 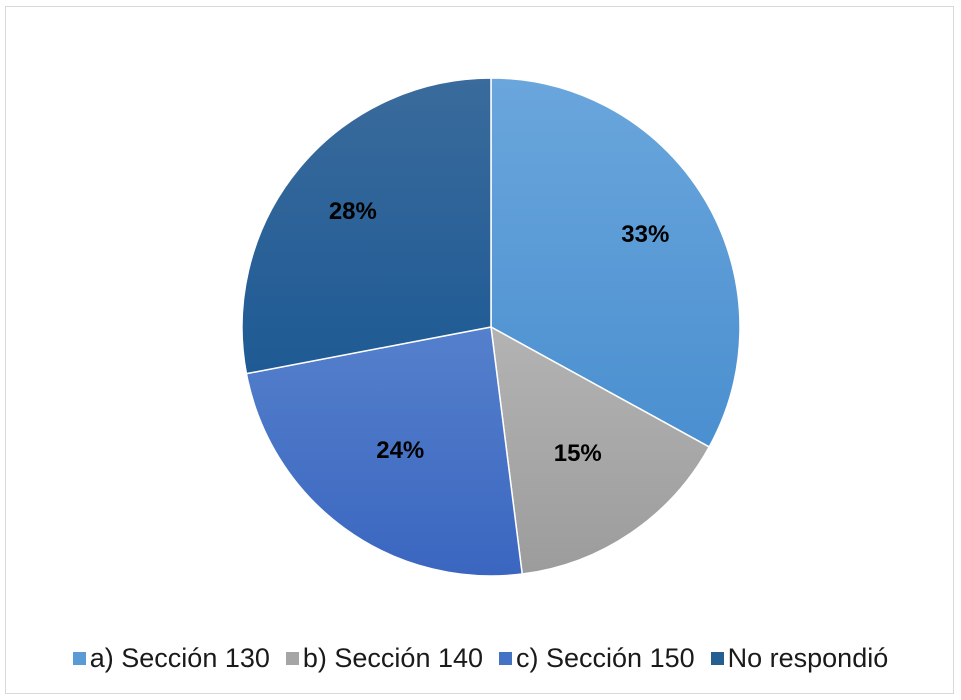 I want to click on legend-label: a) Sección 130, so click(x=179, y=658).